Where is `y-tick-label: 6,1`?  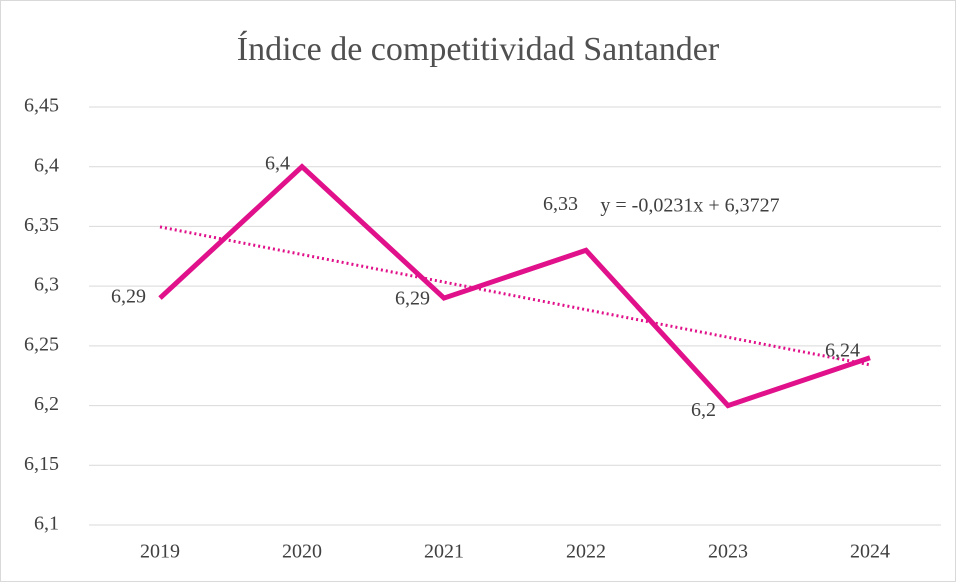
y-tick-label: 6,1 is located at coordinates (46, 524).